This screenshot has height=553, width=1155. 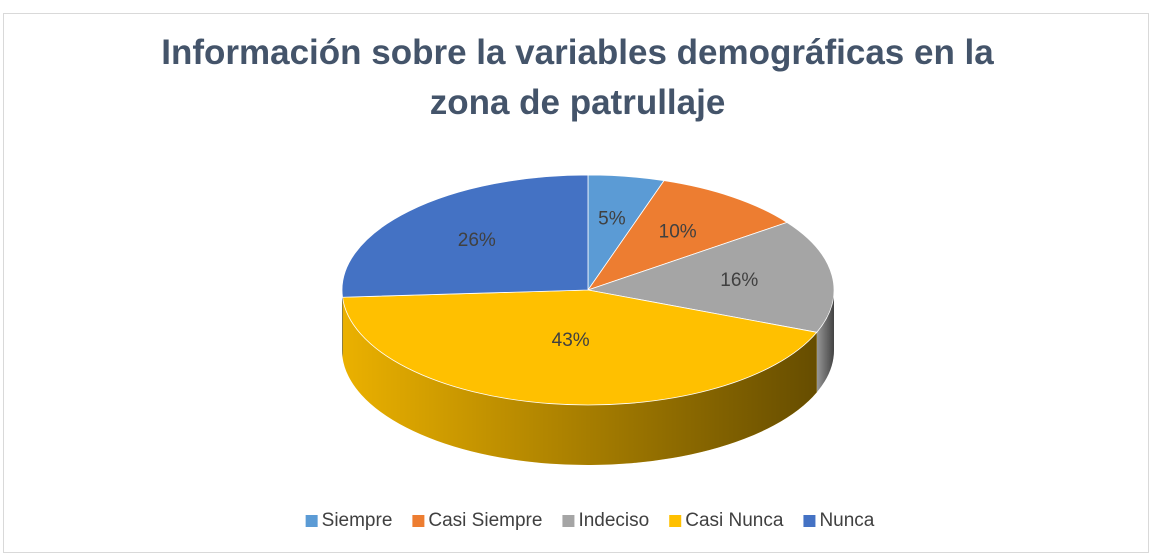 I want to click on legend-label: Siempre, so click(x=357, y=520).